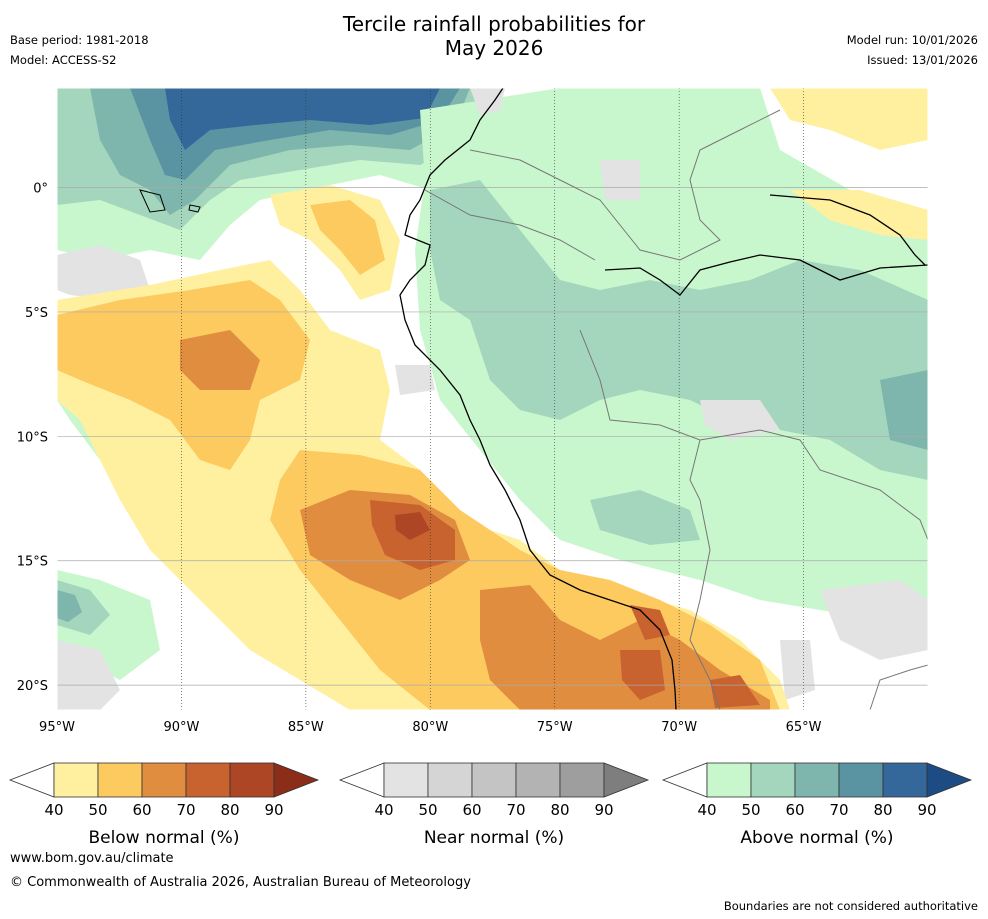 This screenshot has height=919, width=988. I want to click on longitude-label: 90°W, so click(181, 727).